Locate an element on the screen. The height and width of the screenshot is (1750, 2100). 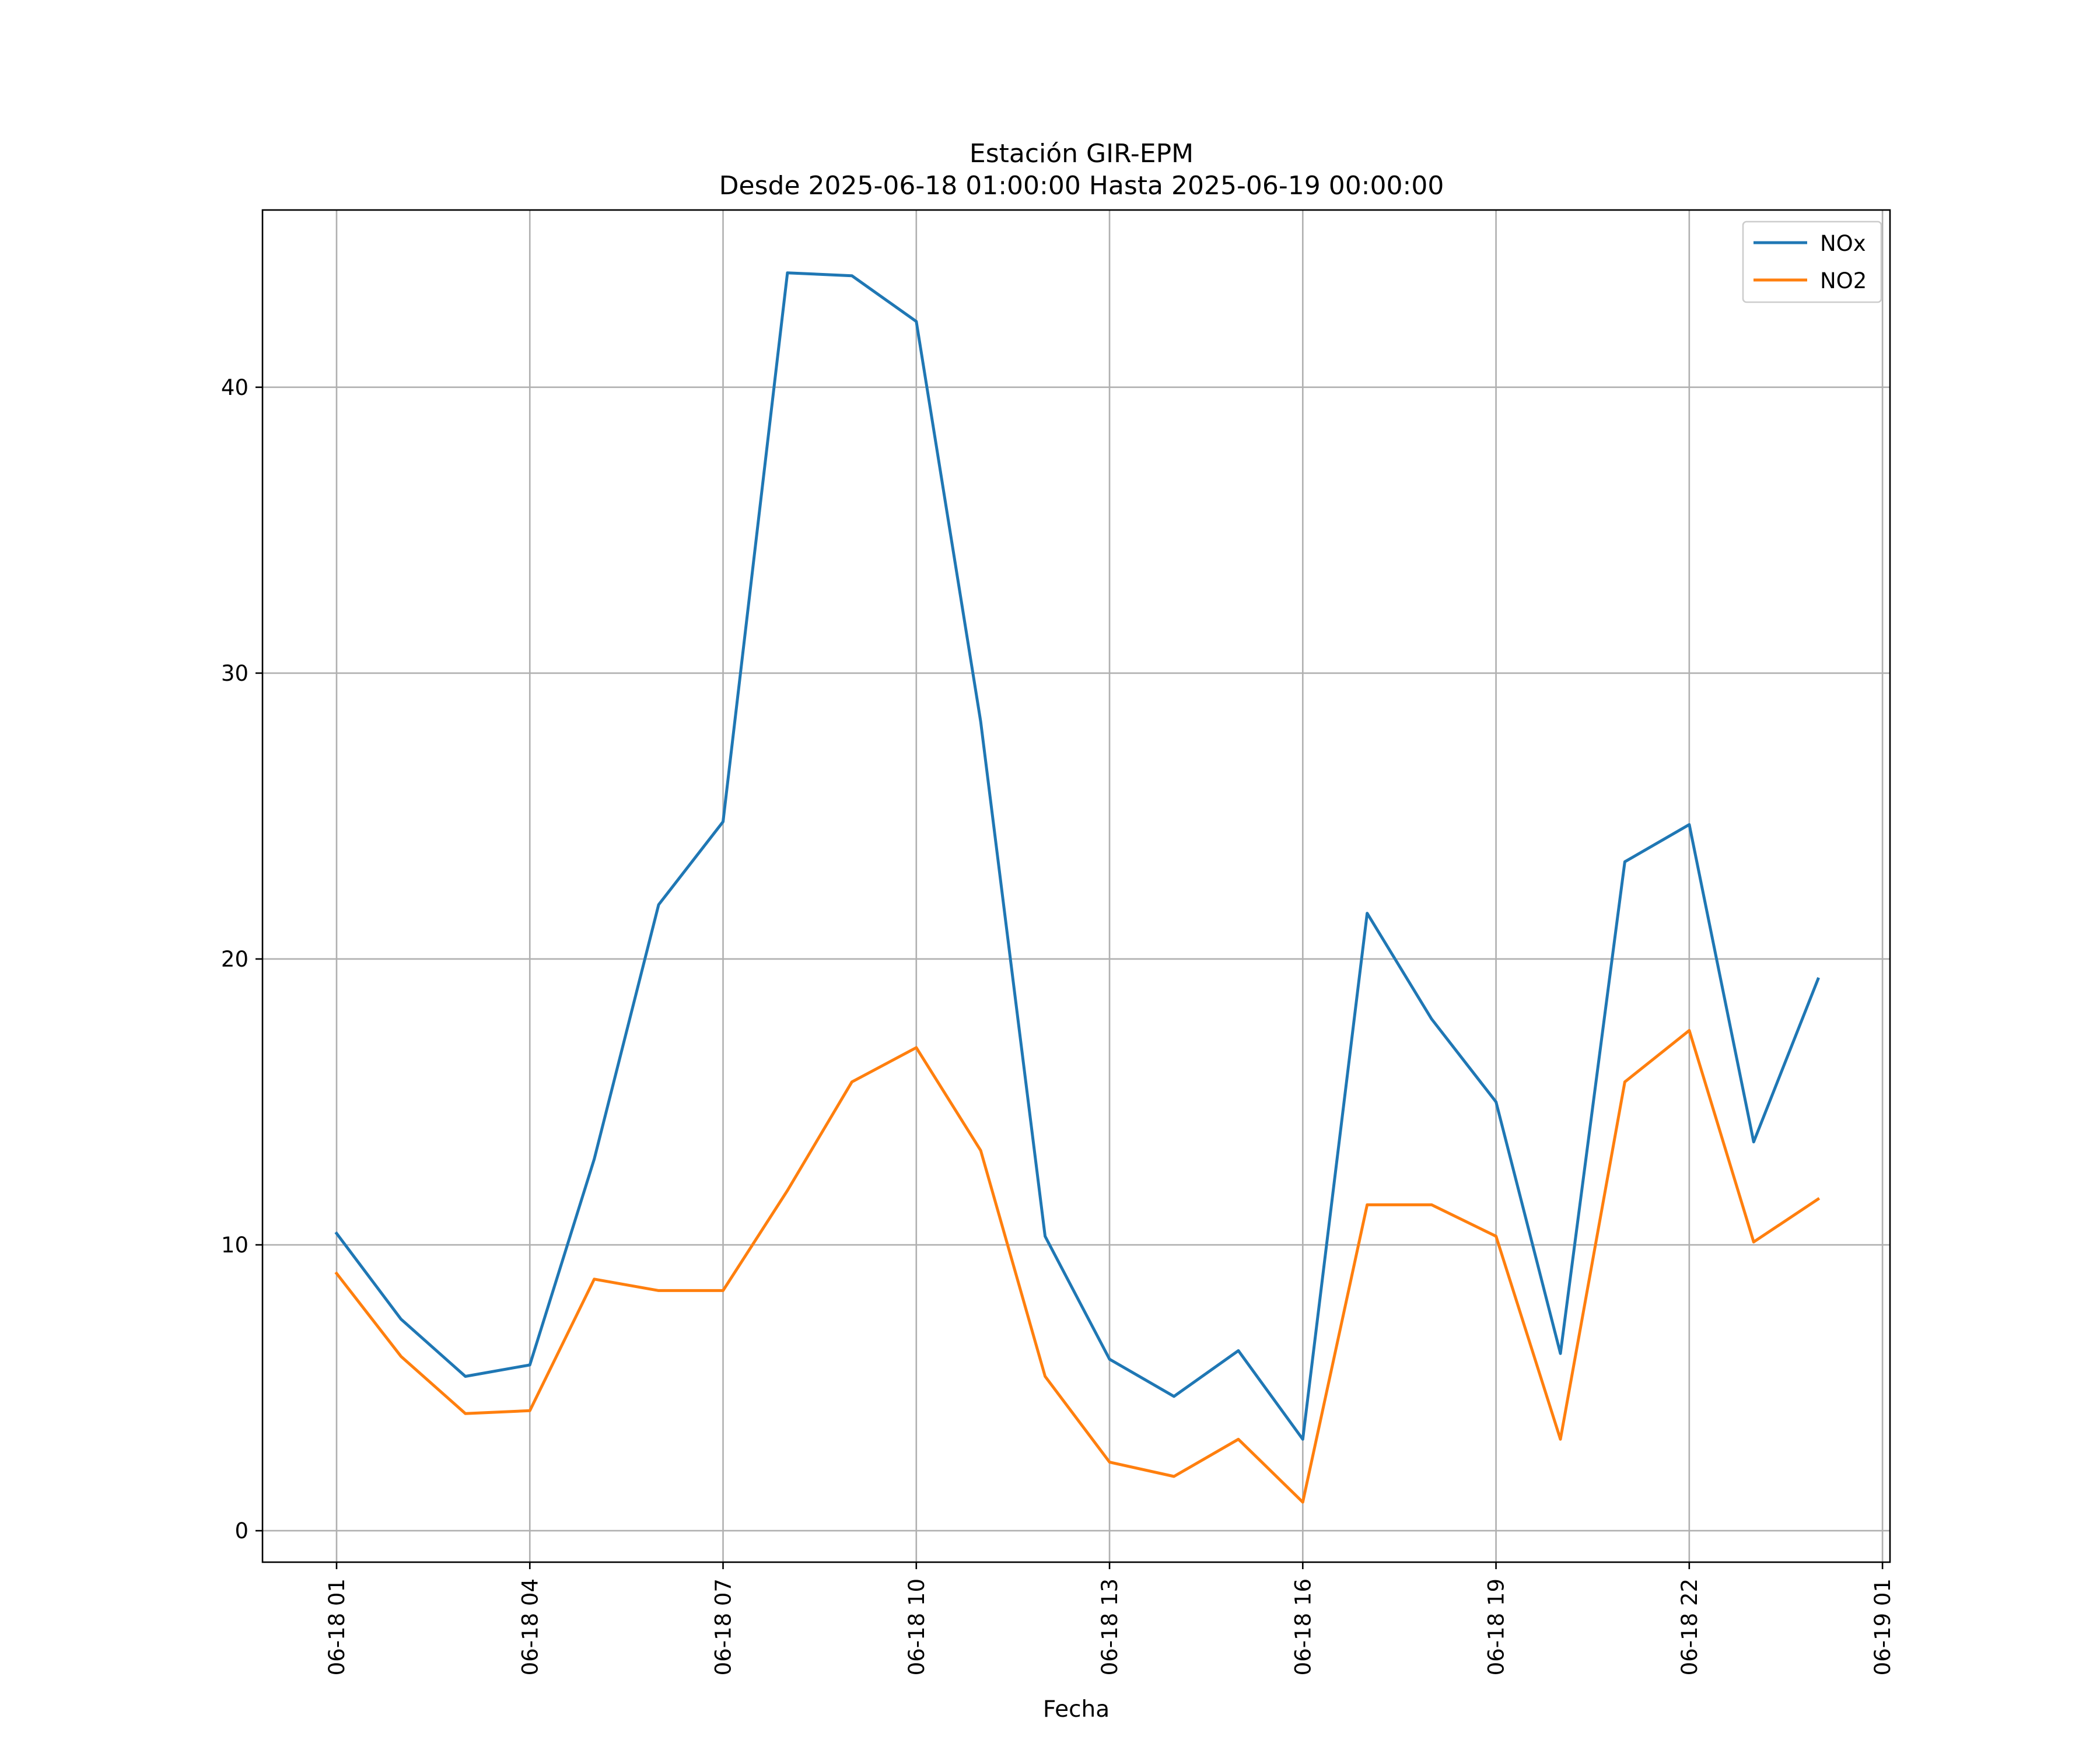
x-axis-label: Fecha is located at coordinates (1076, 1709).